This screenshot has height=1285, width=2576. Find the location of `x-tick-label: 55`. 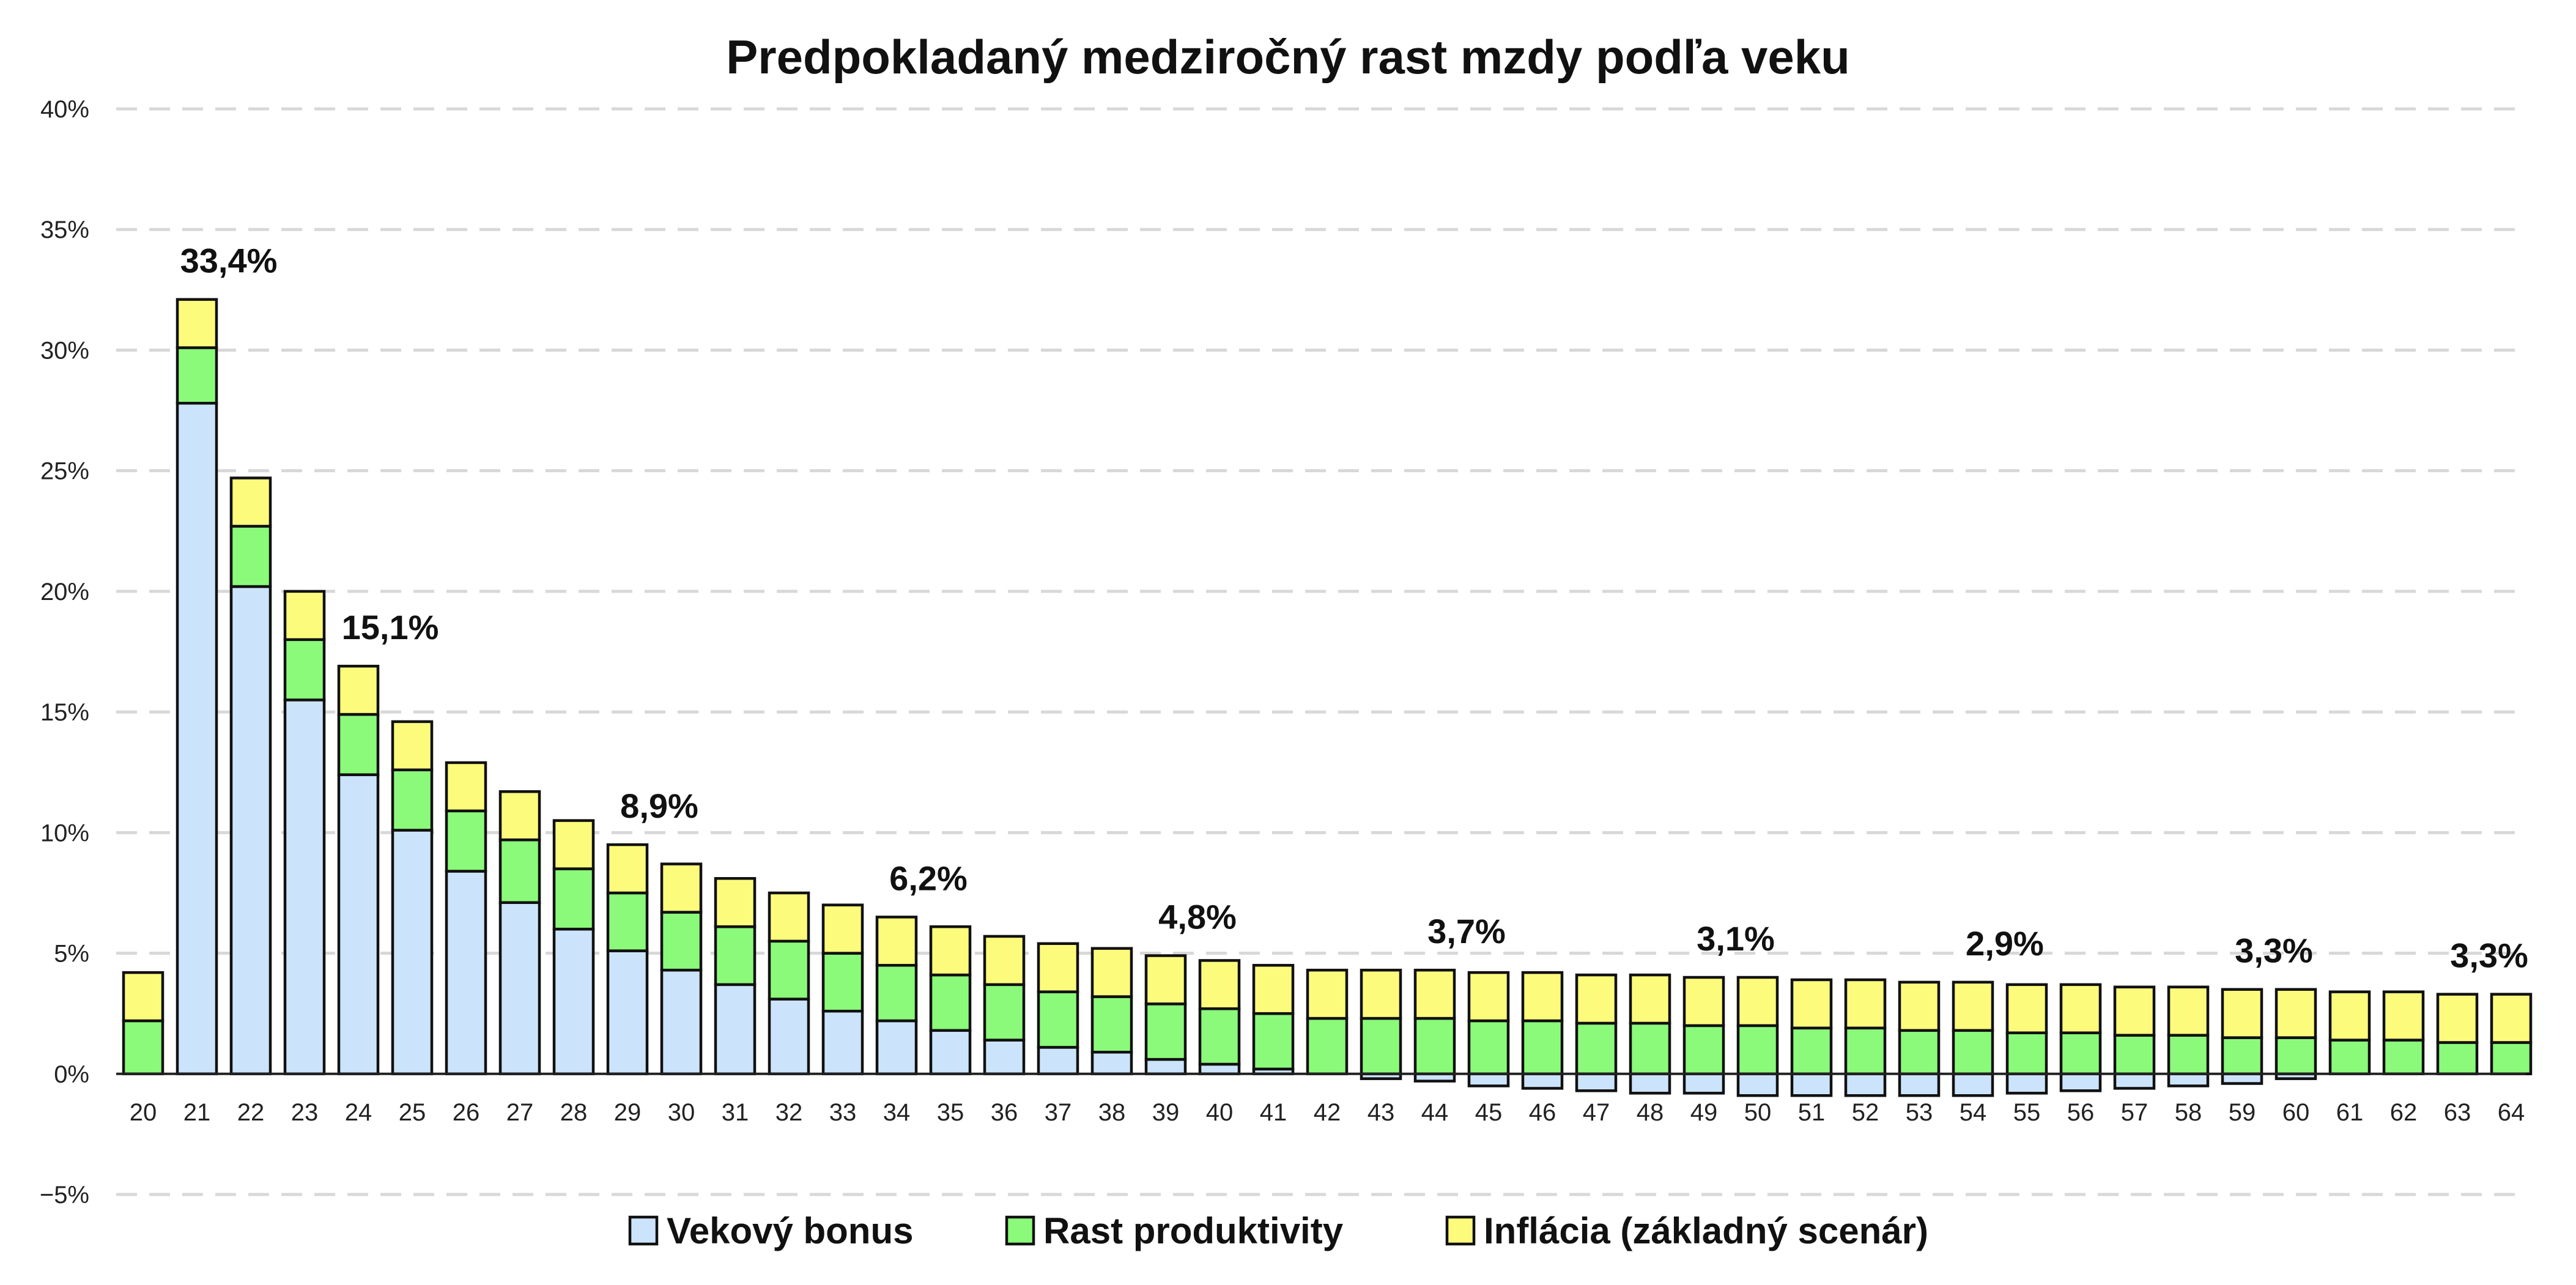

x-tick-label: 55 is located at coordinates (2027, 1112).